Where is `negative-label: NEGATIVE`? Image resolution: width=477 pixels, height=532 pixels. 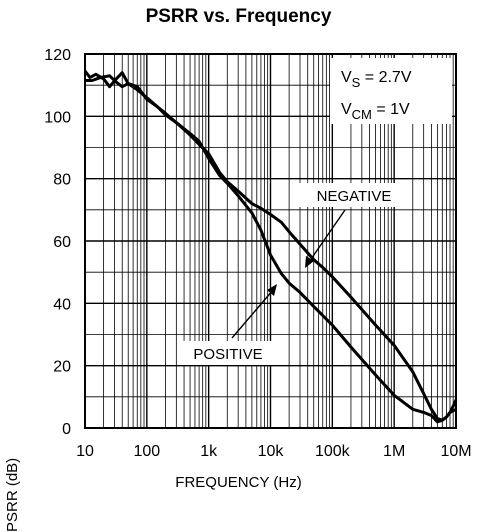 negative-label: NEGATIVE is located at coordinates (354, 196).